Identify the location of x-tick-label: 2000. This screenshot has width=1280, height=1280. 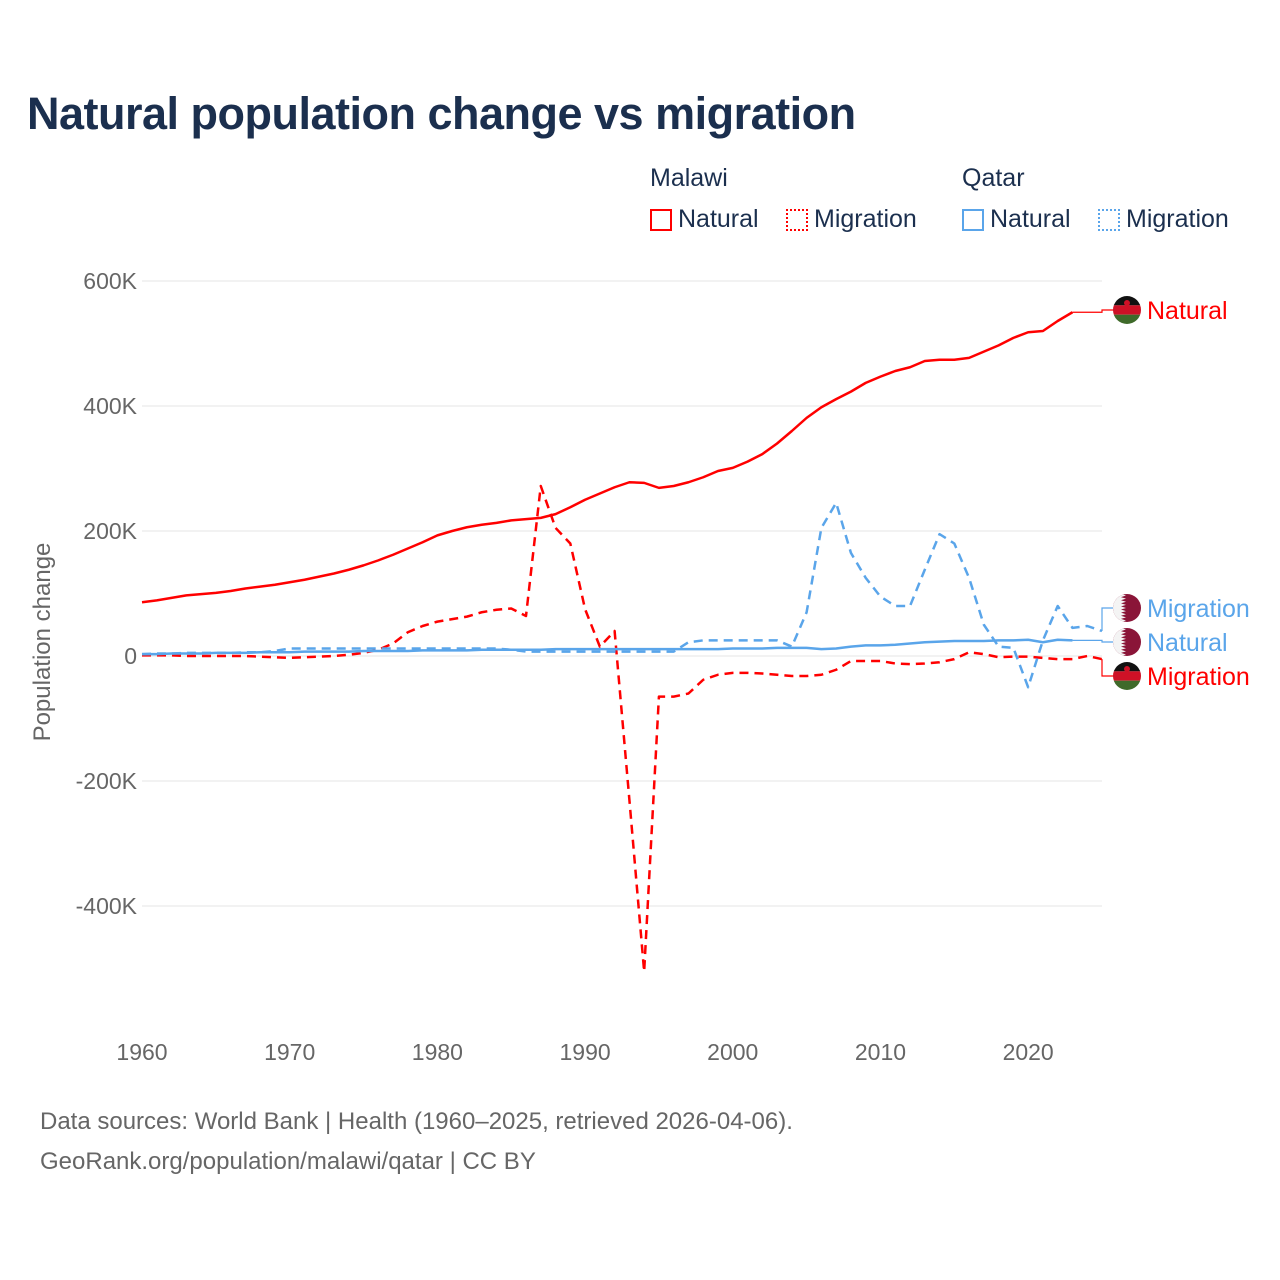
(732, 1052).